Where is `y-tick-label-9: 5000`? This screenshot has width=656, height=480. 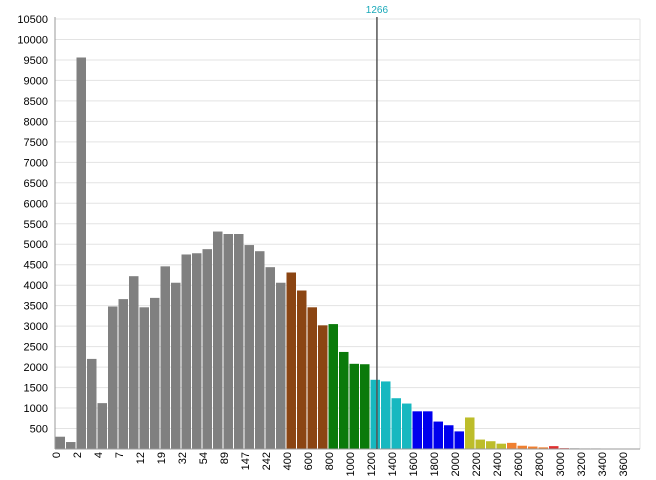
y-tick-label-9: 5000 is located at coordinates (36, 245).